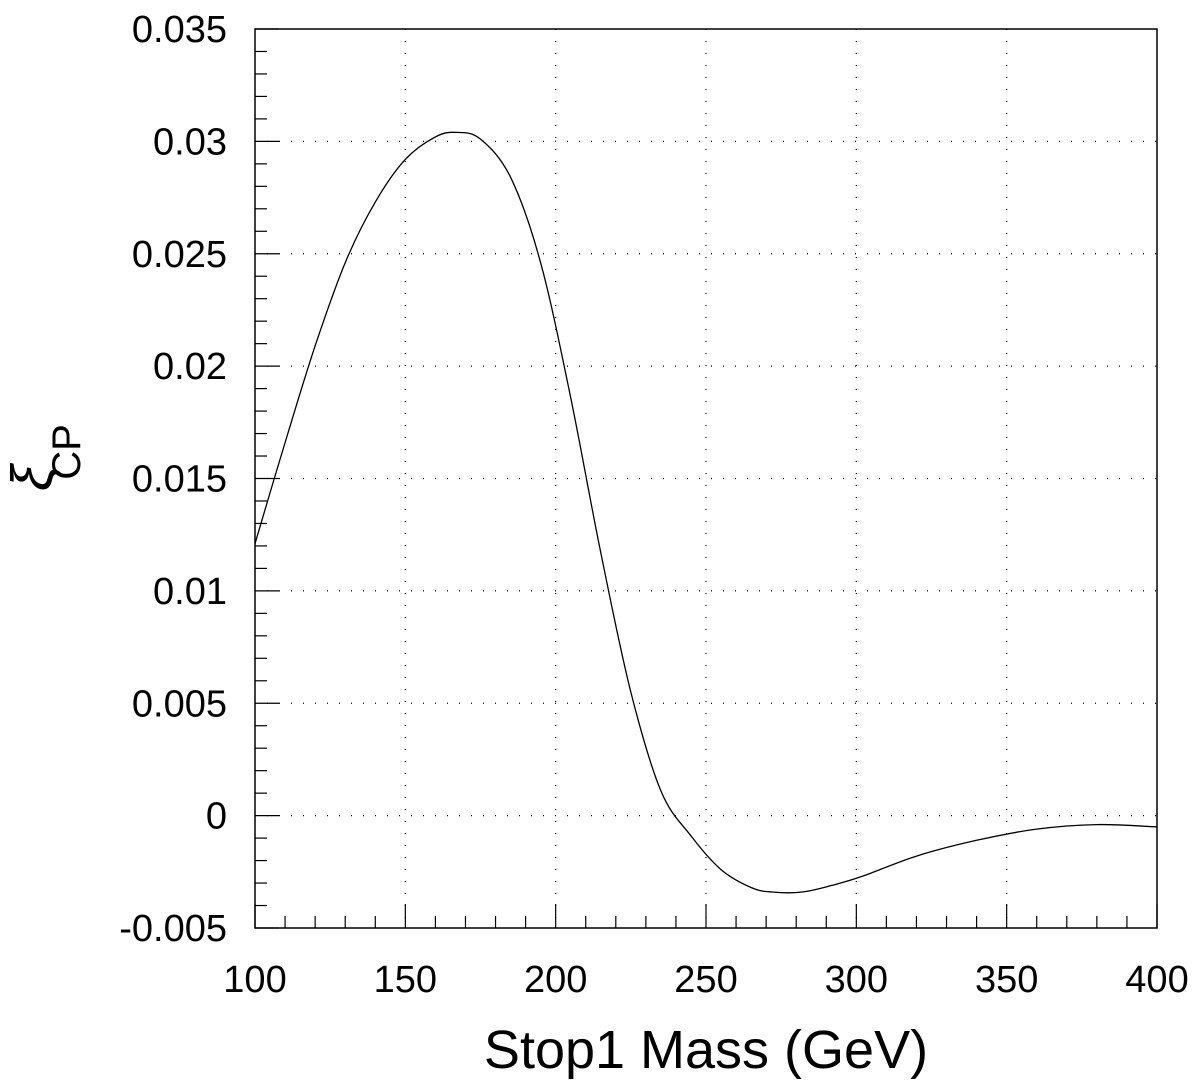 The height and width of the screenshot is (1083, 1199). I want to click on y-tick-label: 0.015, so click(179, 480).